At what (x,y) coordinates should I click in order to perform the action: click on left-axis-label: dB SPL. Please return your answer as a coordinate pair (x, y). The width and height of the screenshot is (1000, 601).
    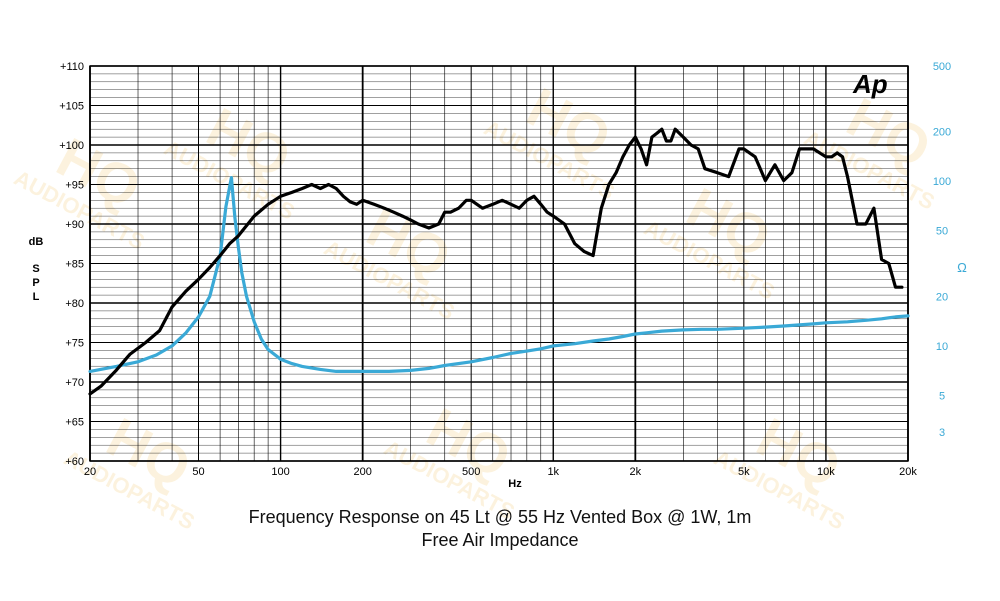
    Looking at the image, I should click on (36, 269).